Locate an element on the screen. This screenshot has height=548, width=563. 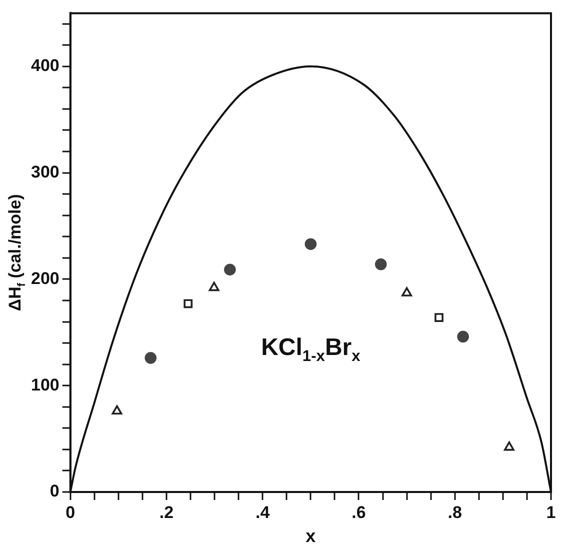
y-tick-label: 0 is located at coordinates (55, 491).